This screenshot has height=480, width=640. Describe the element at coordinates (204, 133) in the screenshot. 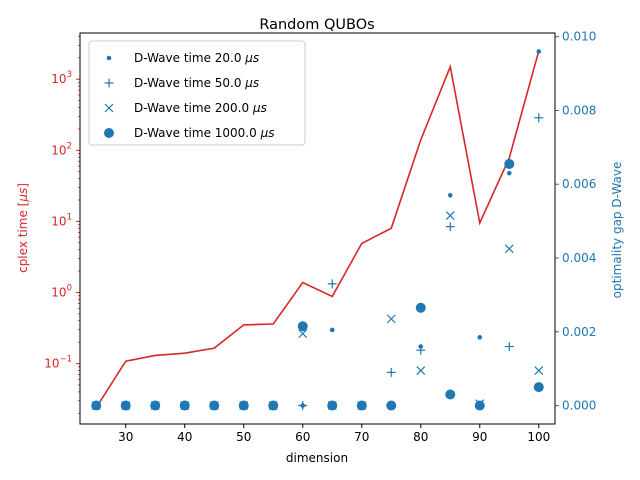

I see `legend-label: D-Wave time 1000.0 μs` at that location.